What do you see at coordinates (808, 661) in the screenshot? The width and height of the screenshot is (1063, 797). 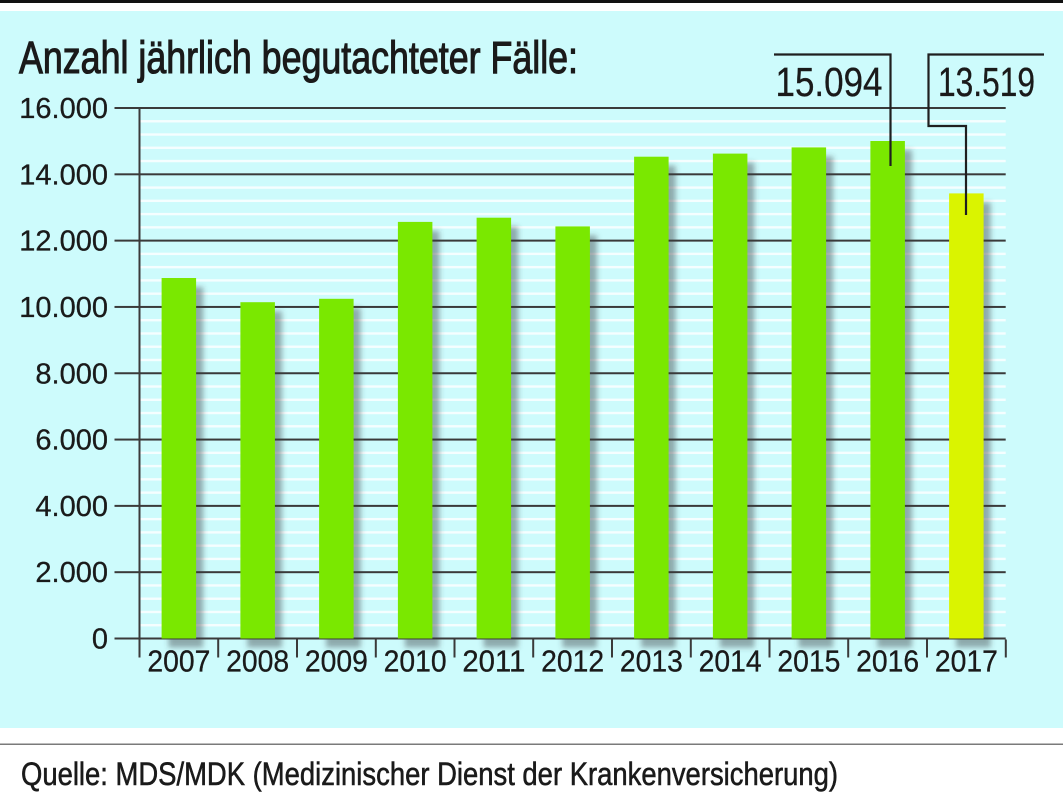 I see `svg-text: 2015` at bounding box center [808, 661].